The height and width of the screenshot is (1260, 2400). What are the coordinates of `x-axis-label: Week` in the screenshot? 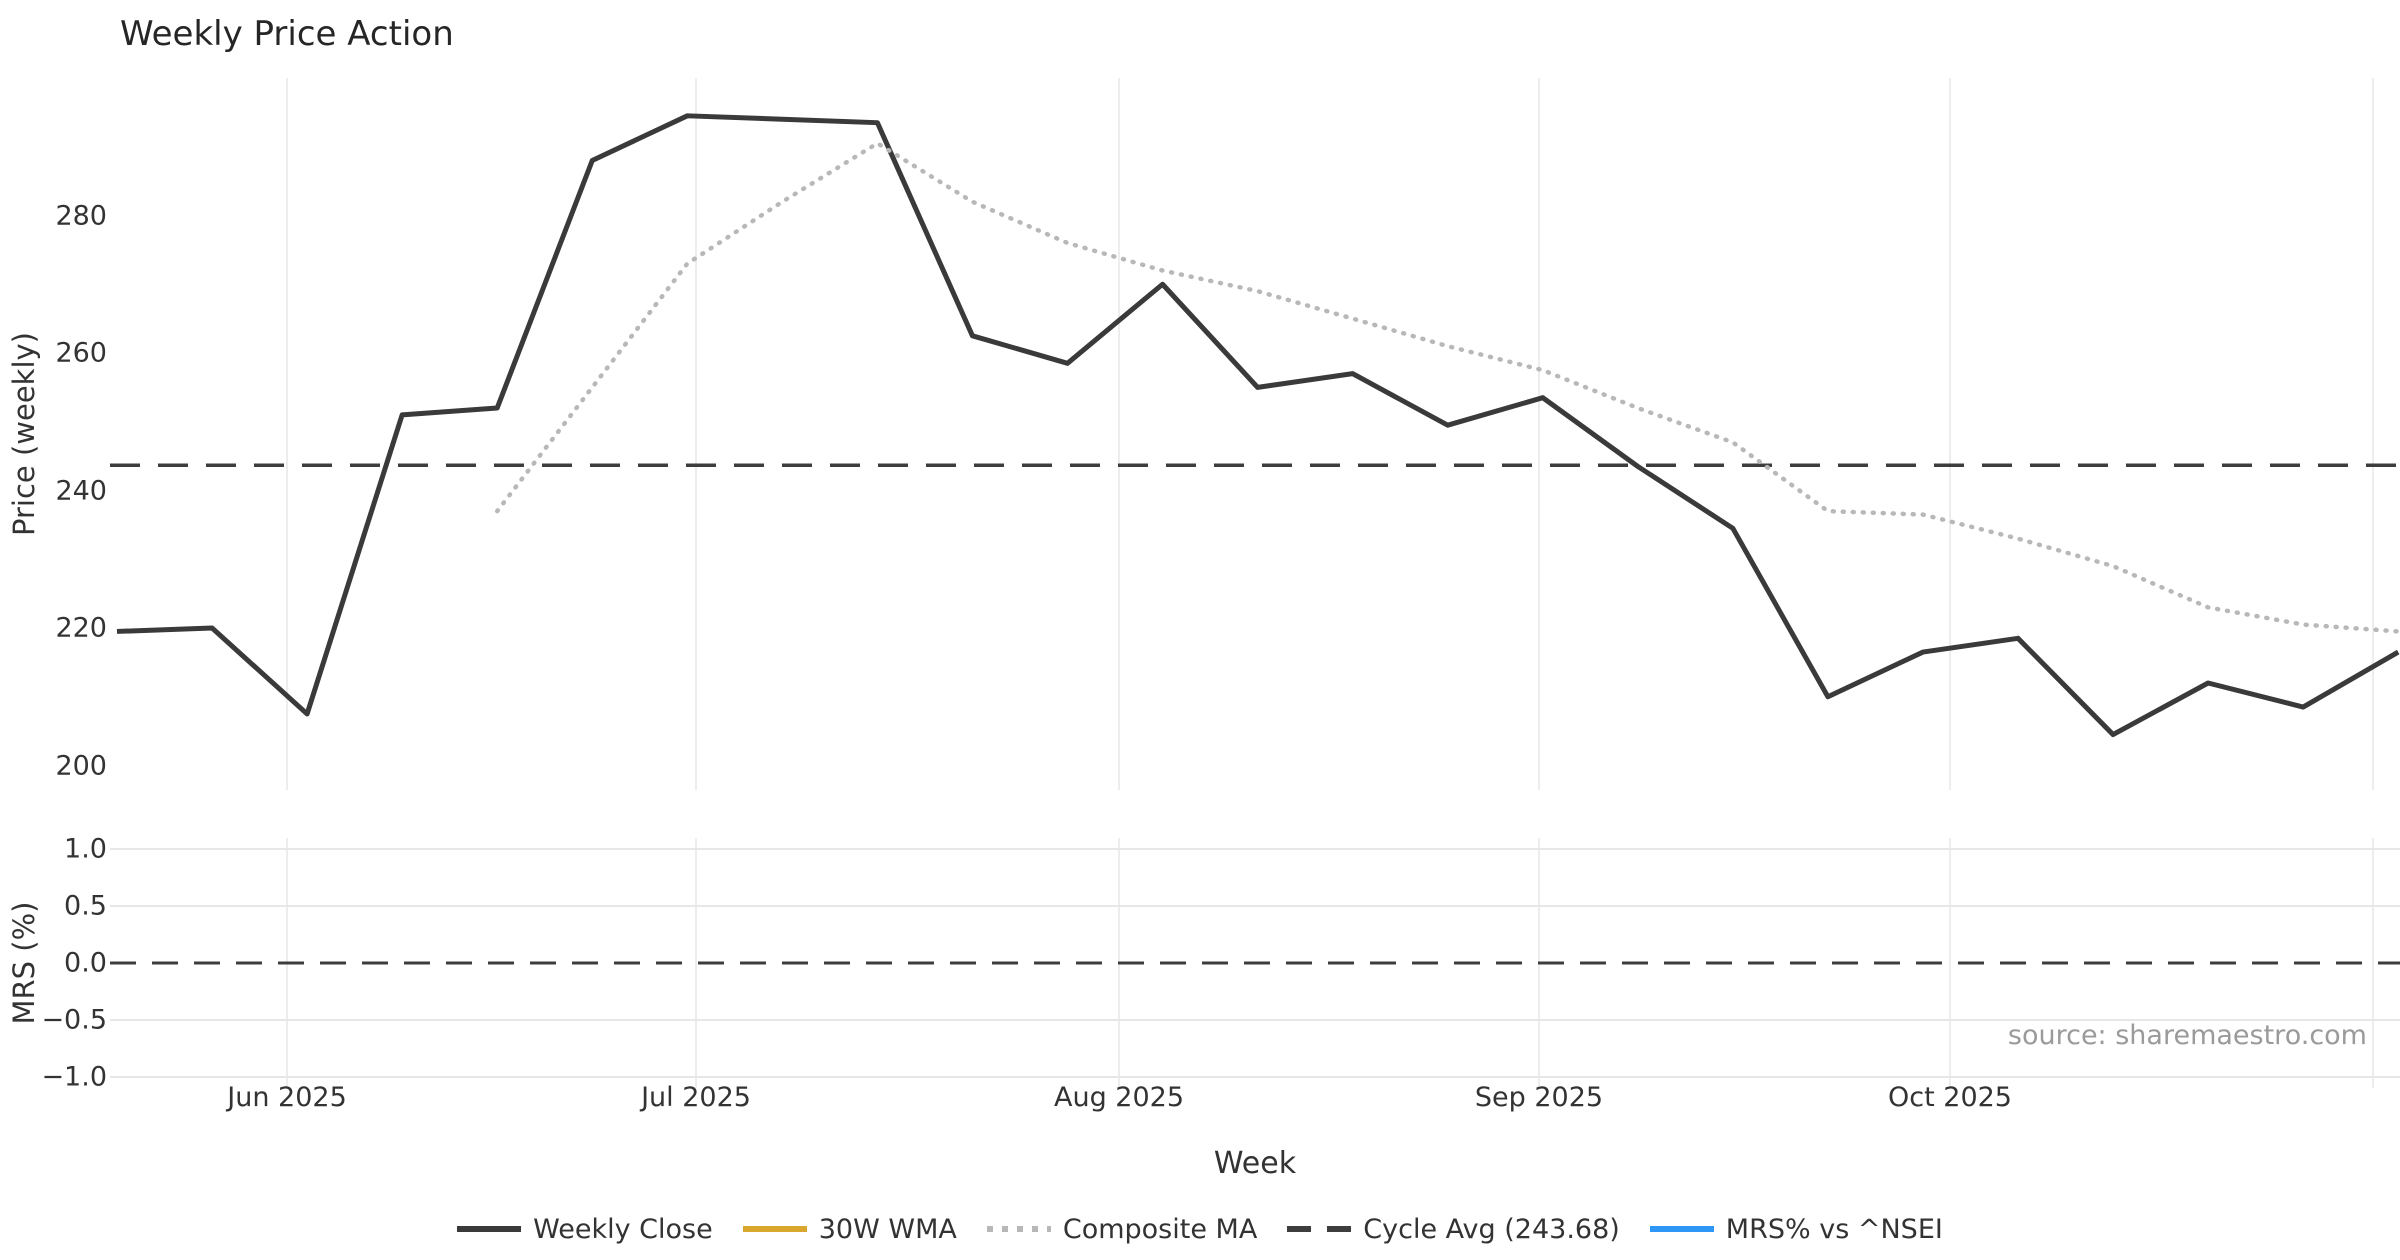 It's located at (1255, 1163).